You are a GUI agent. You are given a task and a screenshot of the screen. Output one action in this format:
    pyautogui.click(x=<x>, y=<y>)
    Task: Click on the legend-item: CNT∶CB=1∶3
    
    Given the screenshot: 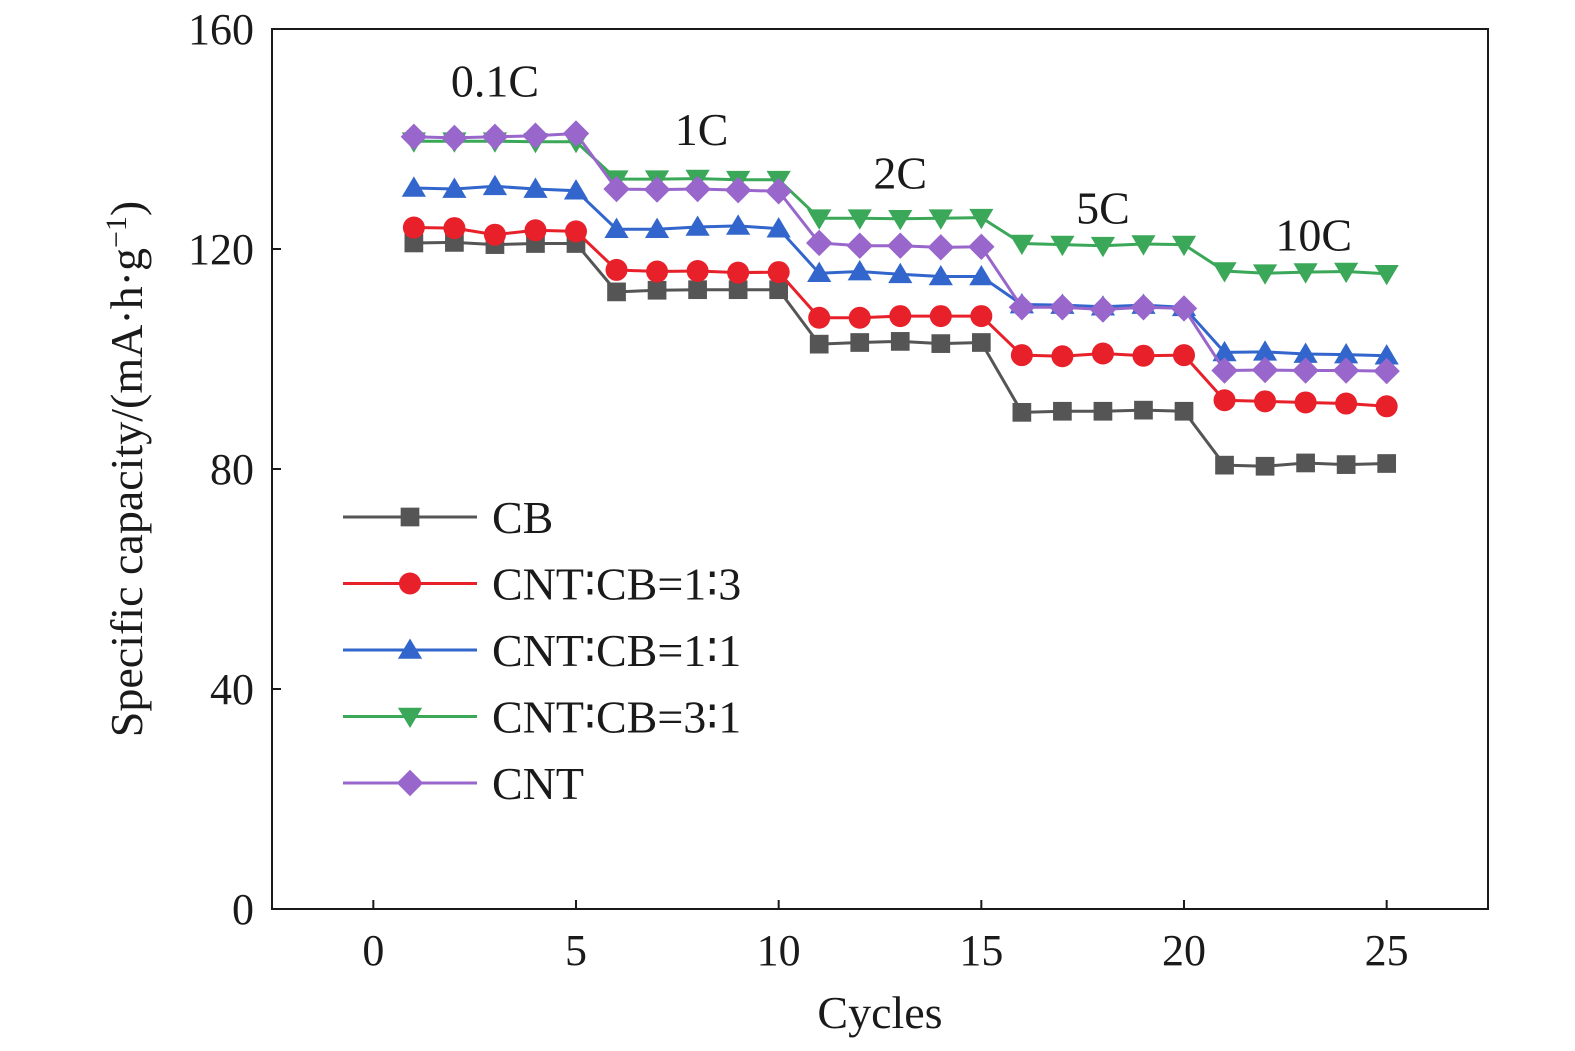 What is the action you would take?
    pyautogui.click(x=542, y=584)
    